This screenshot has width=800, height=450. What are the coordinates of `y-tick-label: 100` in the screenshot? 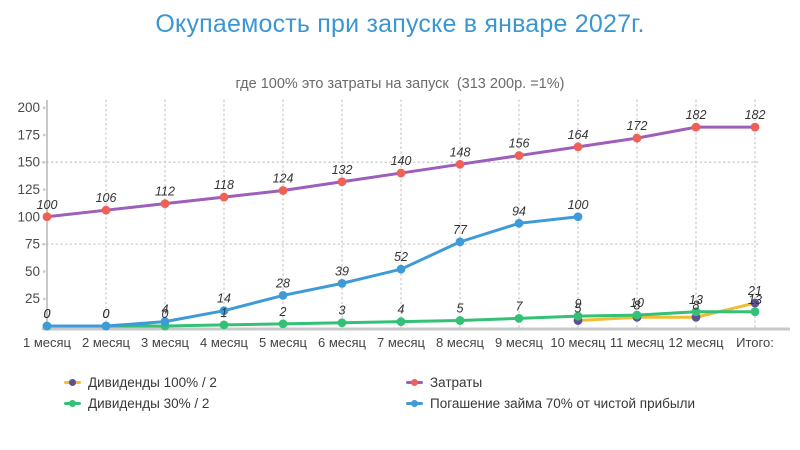 It's located at (28, 216).